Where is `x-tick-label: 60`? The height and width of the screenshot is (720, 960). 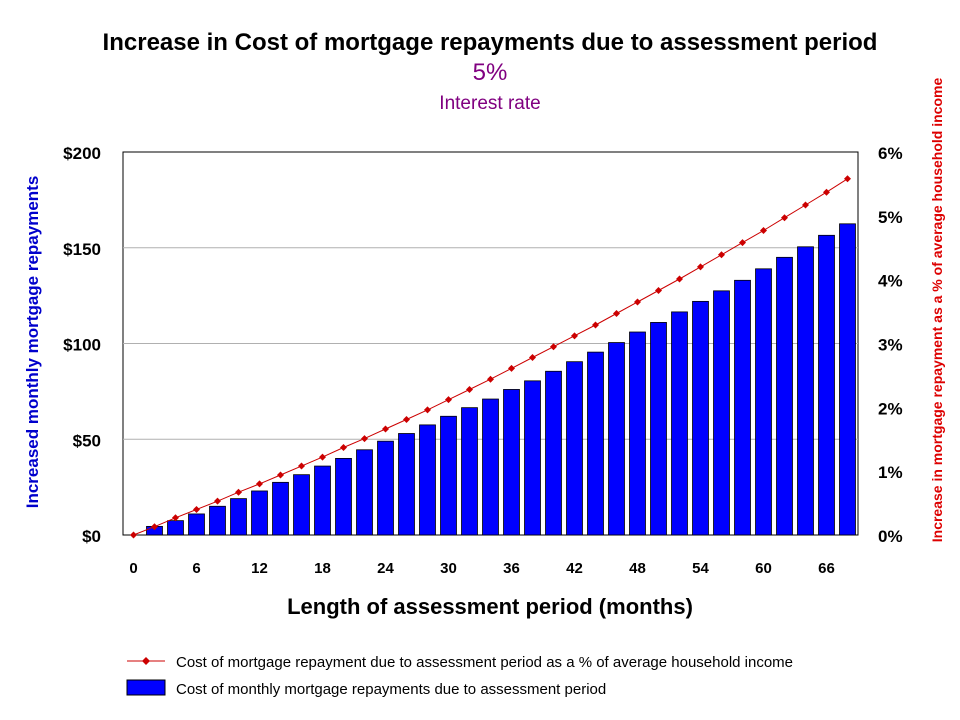 x-tick-label: 60 is located at coordinates (763, 568).